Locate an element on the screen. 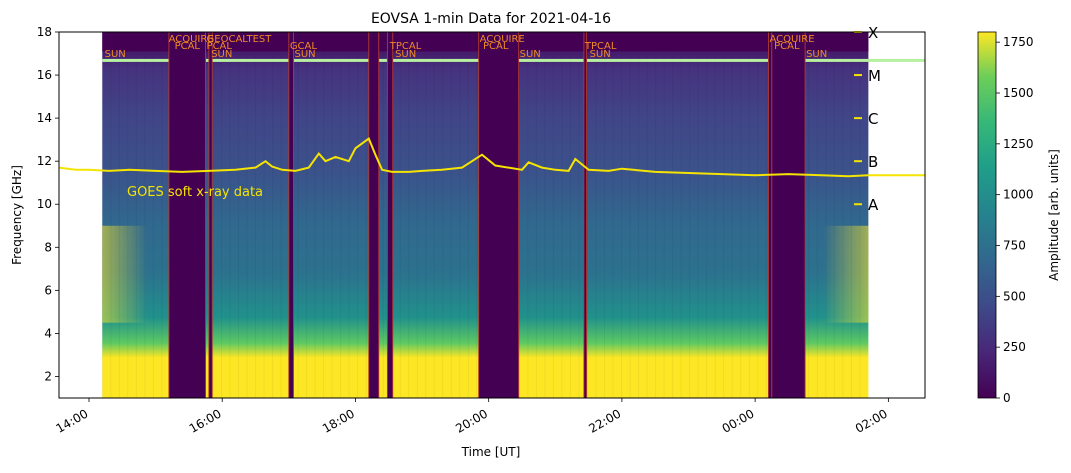 The width and height of the screenshot is (1071, 473). x-tick-label: 20:00 is located at coordinates (471, 420).